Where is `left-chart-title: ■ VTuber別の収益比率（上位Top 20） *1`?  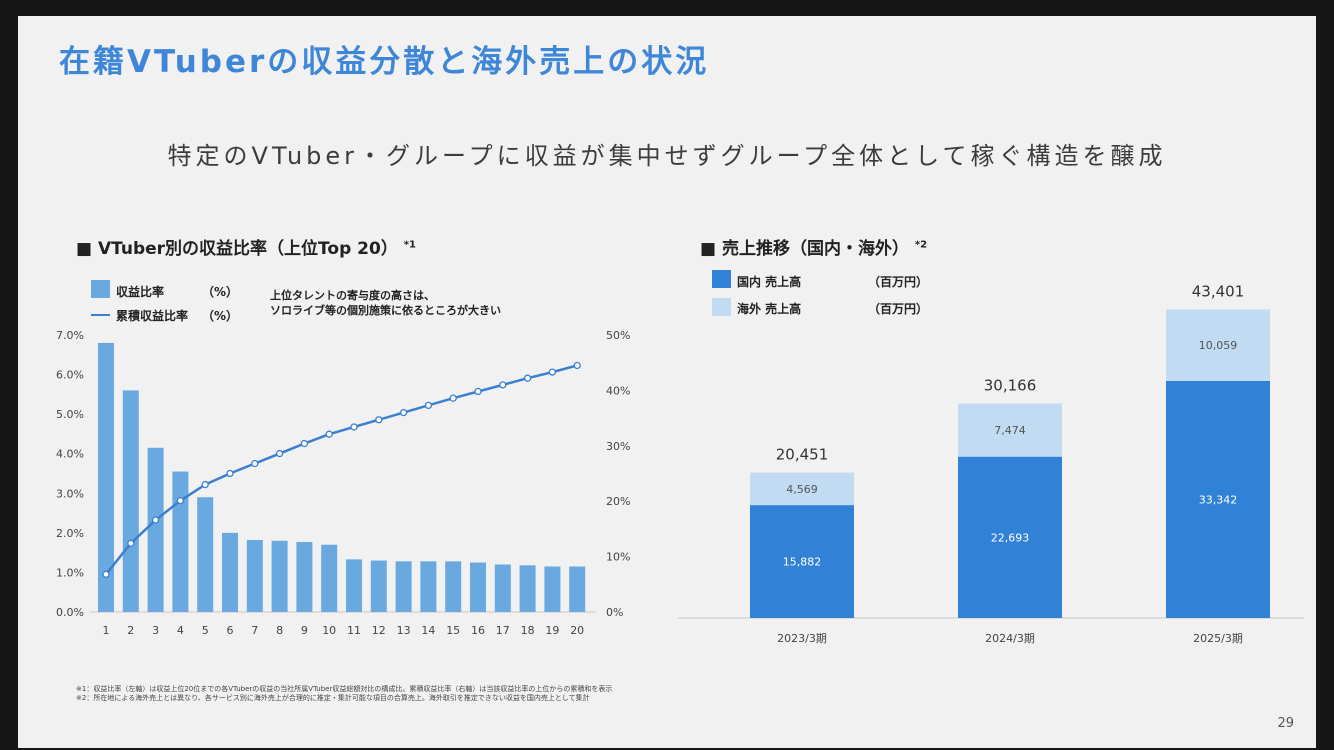 left-chart-title: ■ VTuber別の収益比率（上位Top 20） *1 is located at coordinates (246, 246).